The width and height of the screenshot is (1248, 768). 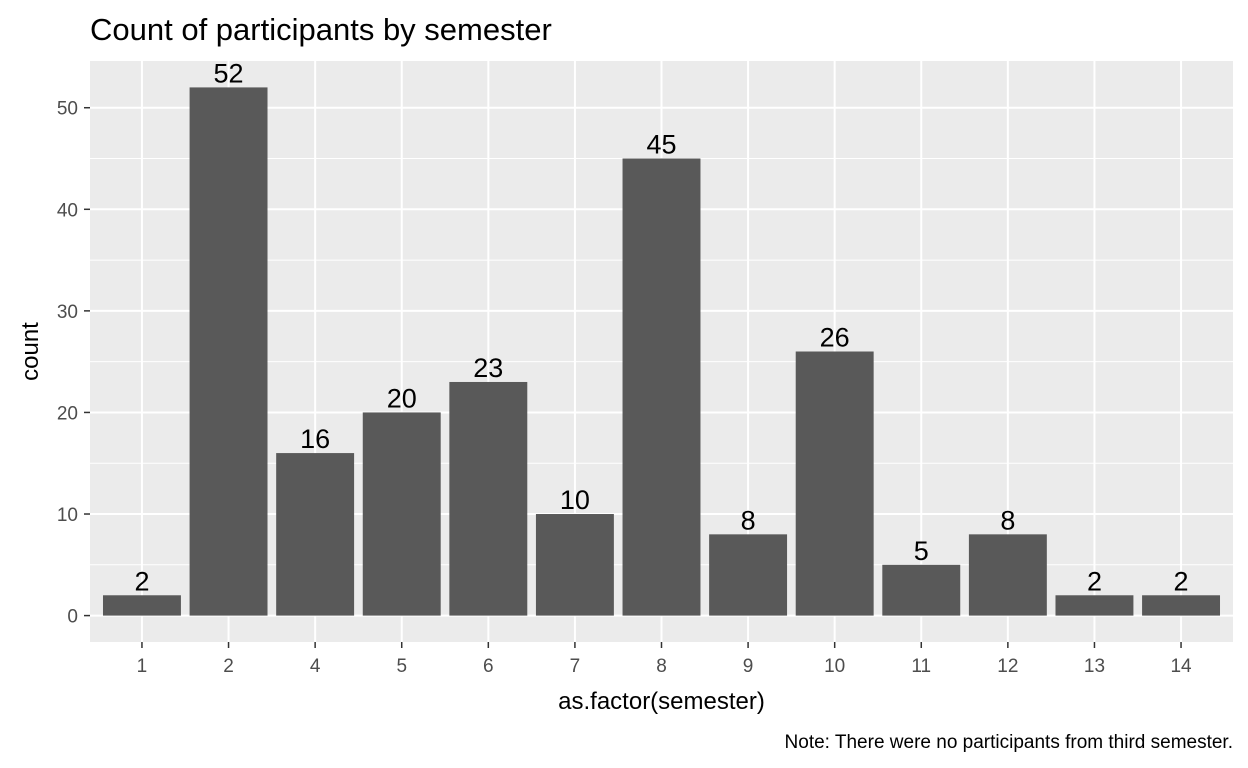 I want to click on x-tick-label: 5, so click(x=401, y=666).